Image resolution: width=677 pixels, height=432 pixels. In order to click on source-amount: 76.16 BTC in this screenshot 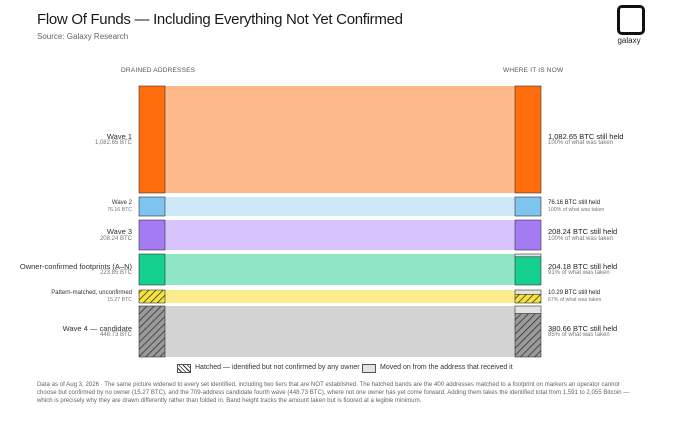, I will do `click(119, 209)`.